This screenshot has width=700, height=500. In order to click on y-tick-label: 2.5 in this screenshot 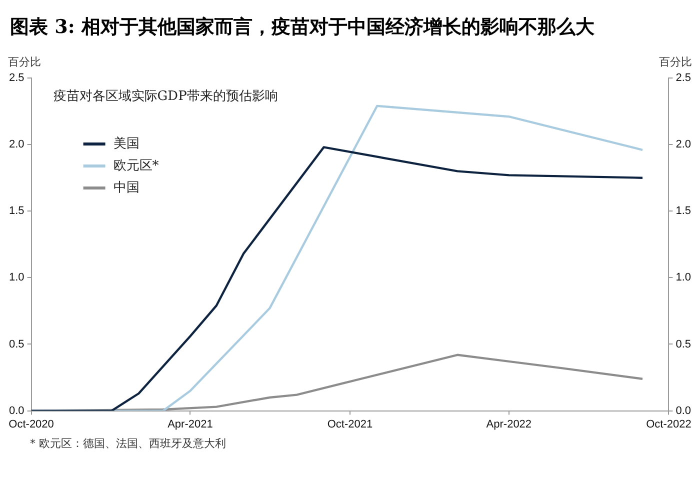, I will do `click(16, 78)`.